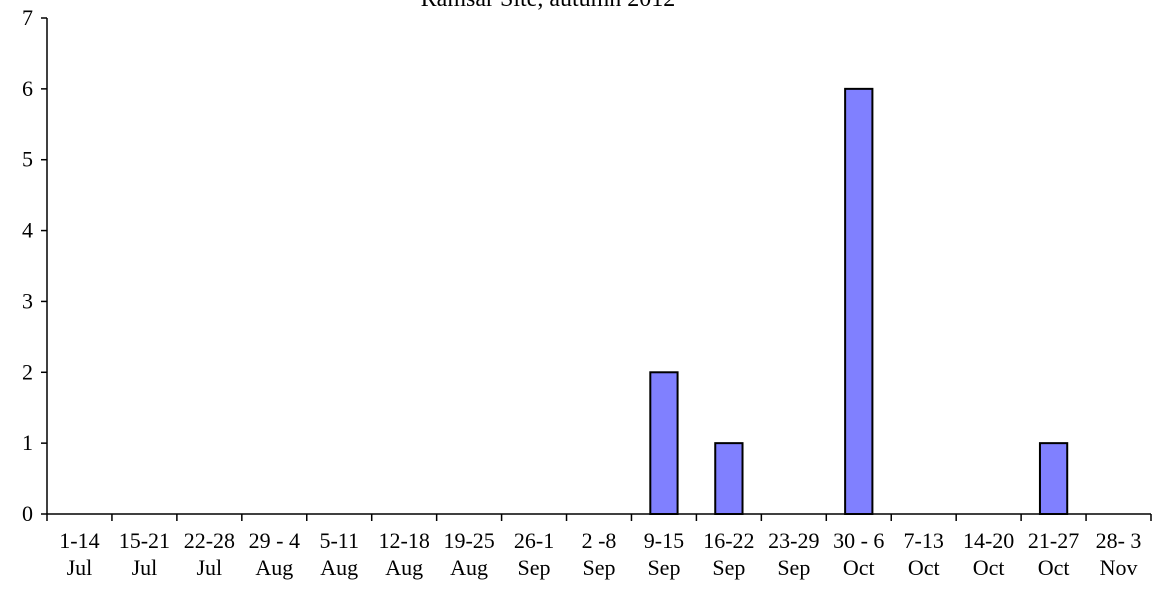 This screenshot has height=596, width=1156. Describe the element at coordinates (27, 513) in the screenshot. I see `y-tick-label: 0` at that location.